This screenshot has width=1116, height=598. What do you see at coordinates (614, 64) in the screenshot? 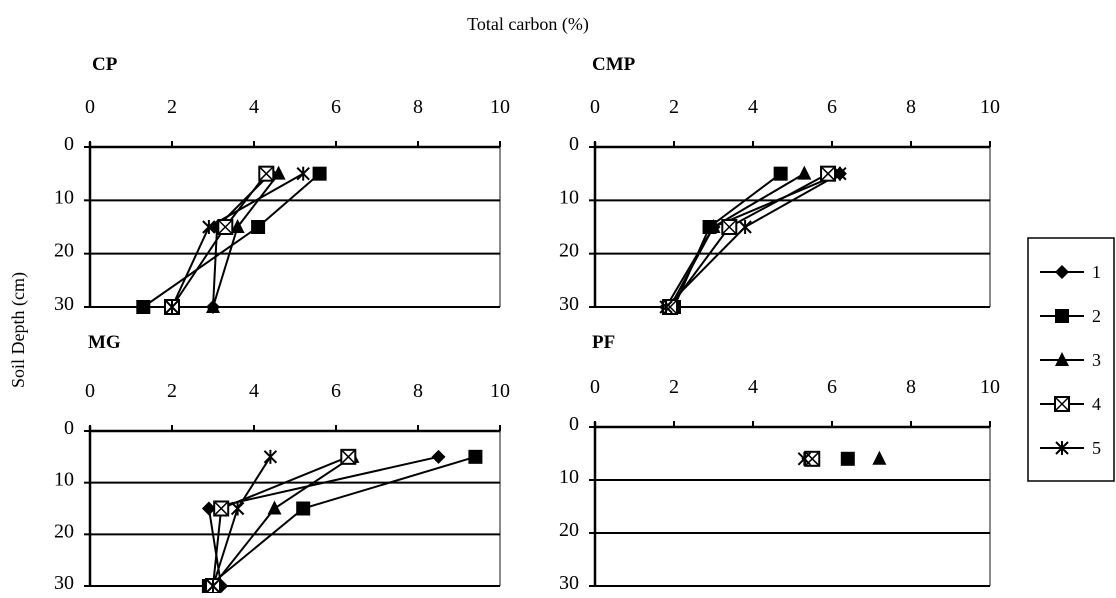
I see `panel-label: CMP` at bounding box center [614, 64].